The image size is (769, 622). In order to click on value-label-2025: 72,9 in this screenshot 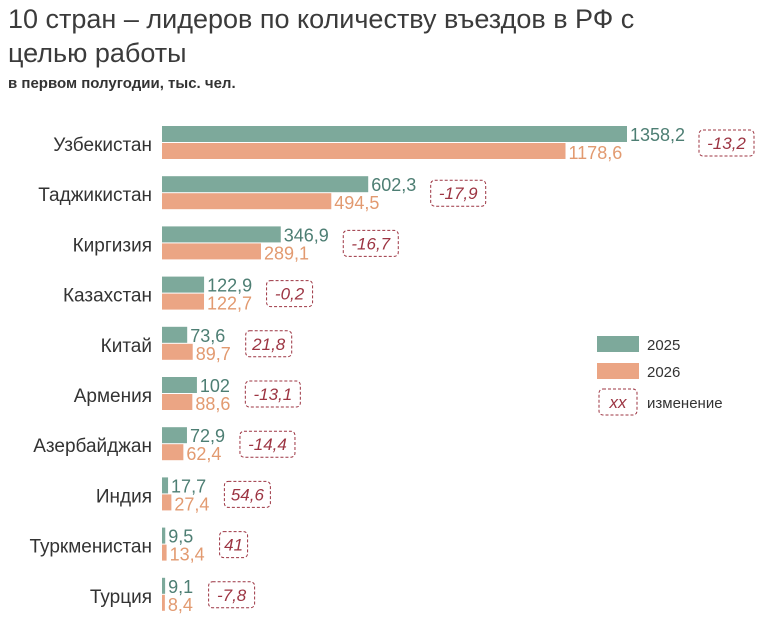, I will do `click(207, 436)`.